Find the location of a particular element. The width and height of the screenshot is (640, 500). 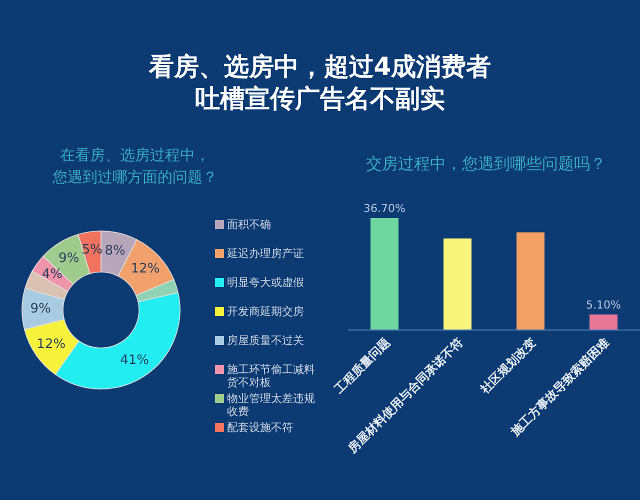

text: 看房、选房中，超过4成消费者吐槽宣传广告名不副实 is located at coordinates (320, 83).